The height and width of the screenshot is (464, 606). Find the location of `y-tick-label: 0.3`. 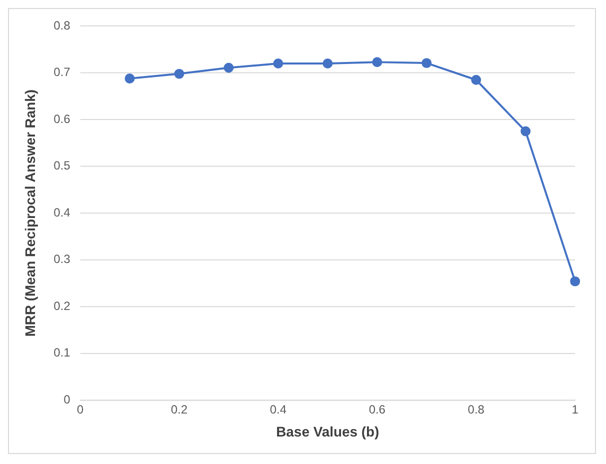

y-tick-label: 0.3 is located at coordinates (62, 259).